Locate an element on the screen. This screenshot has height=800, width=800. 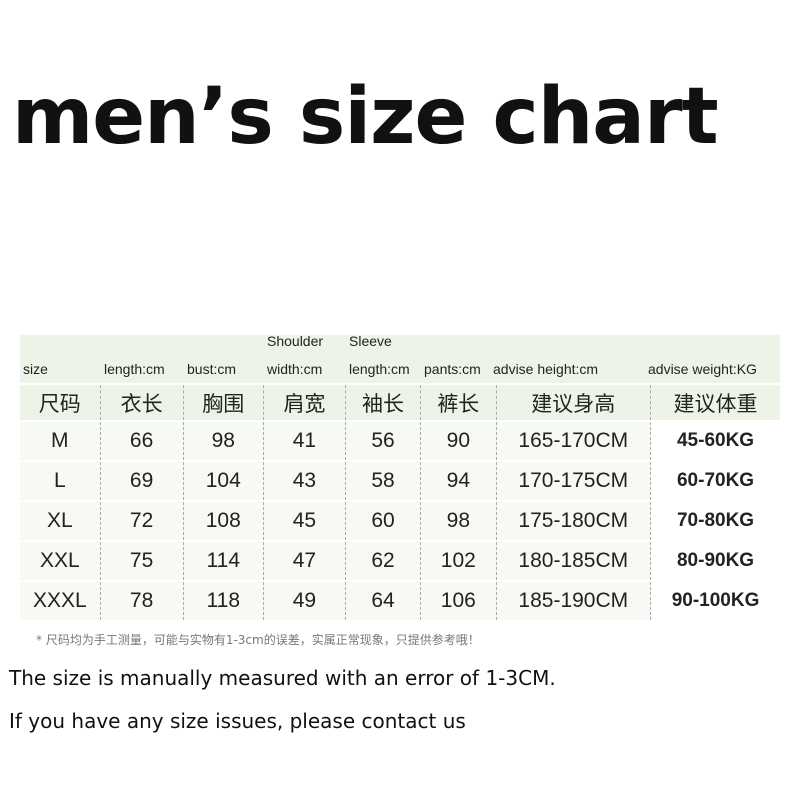
header-row-cn: 尺码 衣长 胸围 肩宽 袖长 裤长 建议身高 建议体重 is located at coordinates (400, 402).